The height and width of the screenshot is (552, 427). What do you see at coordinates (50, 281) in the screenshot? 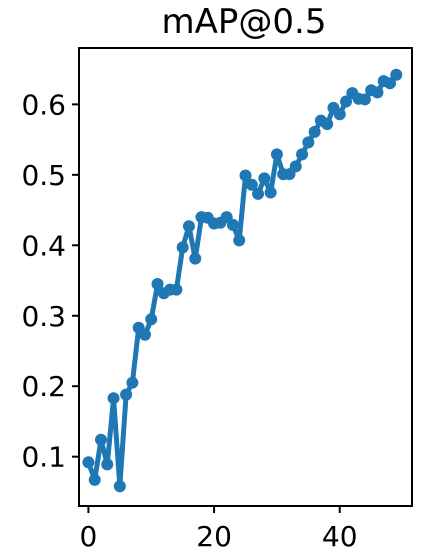
I see `y-axis: 0.1 0.2 0.3 0.4 0.5 0.6` at bounding box center [50, 281].